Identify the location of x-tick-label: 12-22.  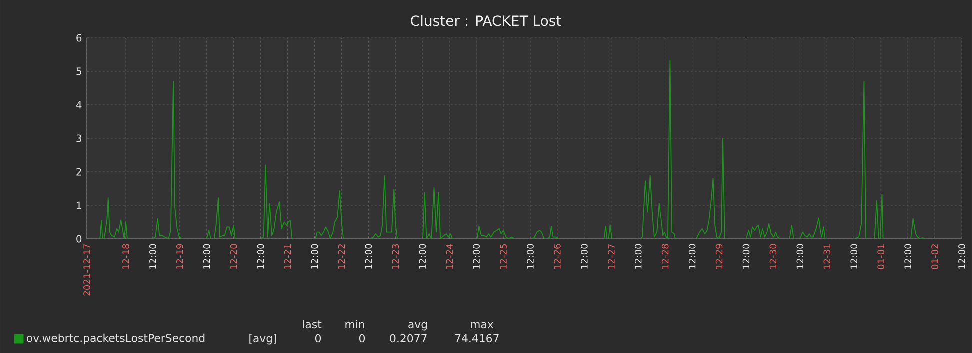
(342, 257).